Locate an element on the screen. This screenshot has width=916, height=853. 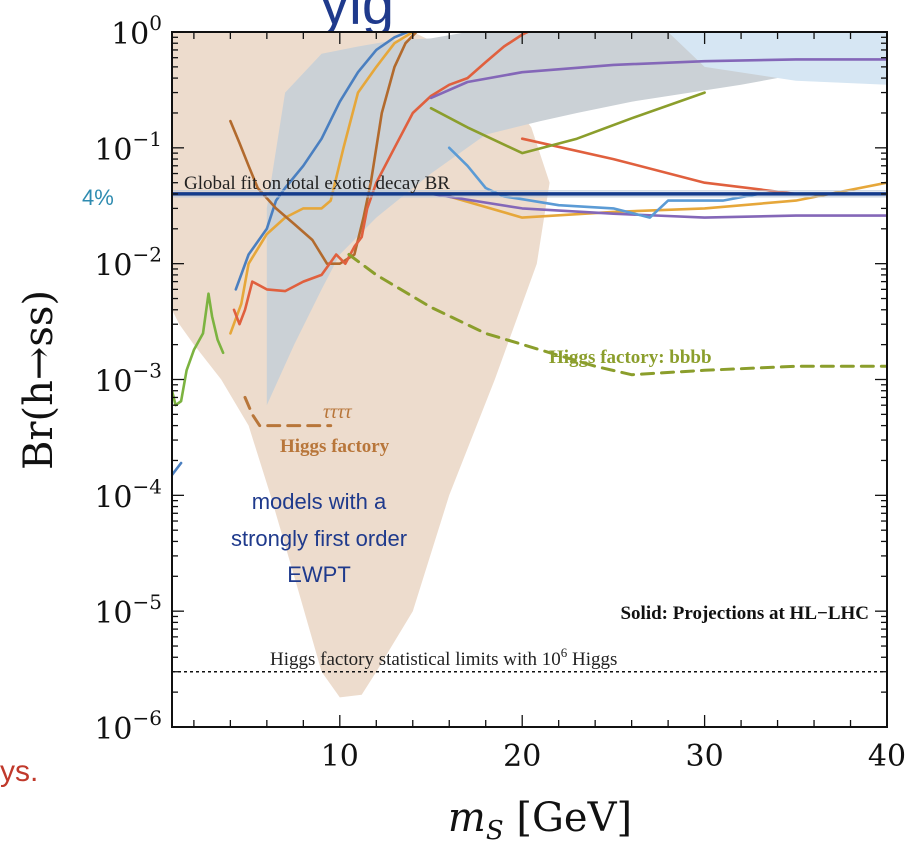
y-tick-label: 10⁻⁵ is located at coordinates (128, 610).